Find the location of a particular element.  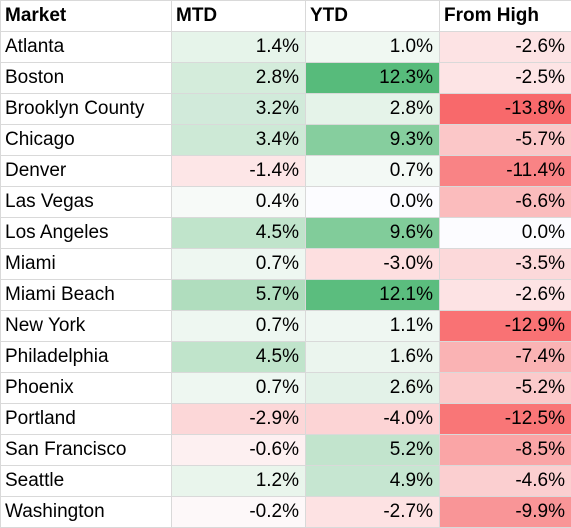

ytd-cell: -3.0% is located at coordinates (372, 264).